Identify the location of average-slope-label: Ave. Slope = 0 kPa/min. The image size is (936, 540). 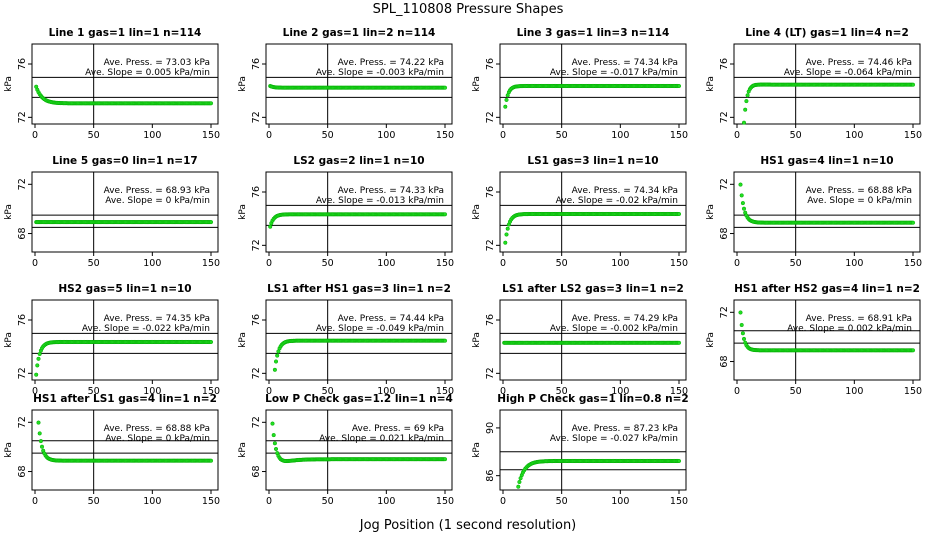
(859, 201).